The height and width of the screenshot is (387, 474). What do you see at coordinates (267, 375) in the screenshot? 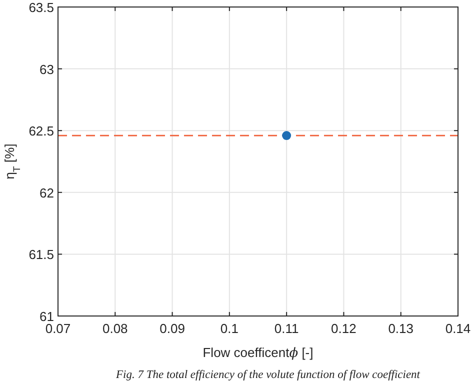
I see `caption: Fig. 7 The total efficiency of the volute function of flow coefficient` at bounding box center [267, 375].